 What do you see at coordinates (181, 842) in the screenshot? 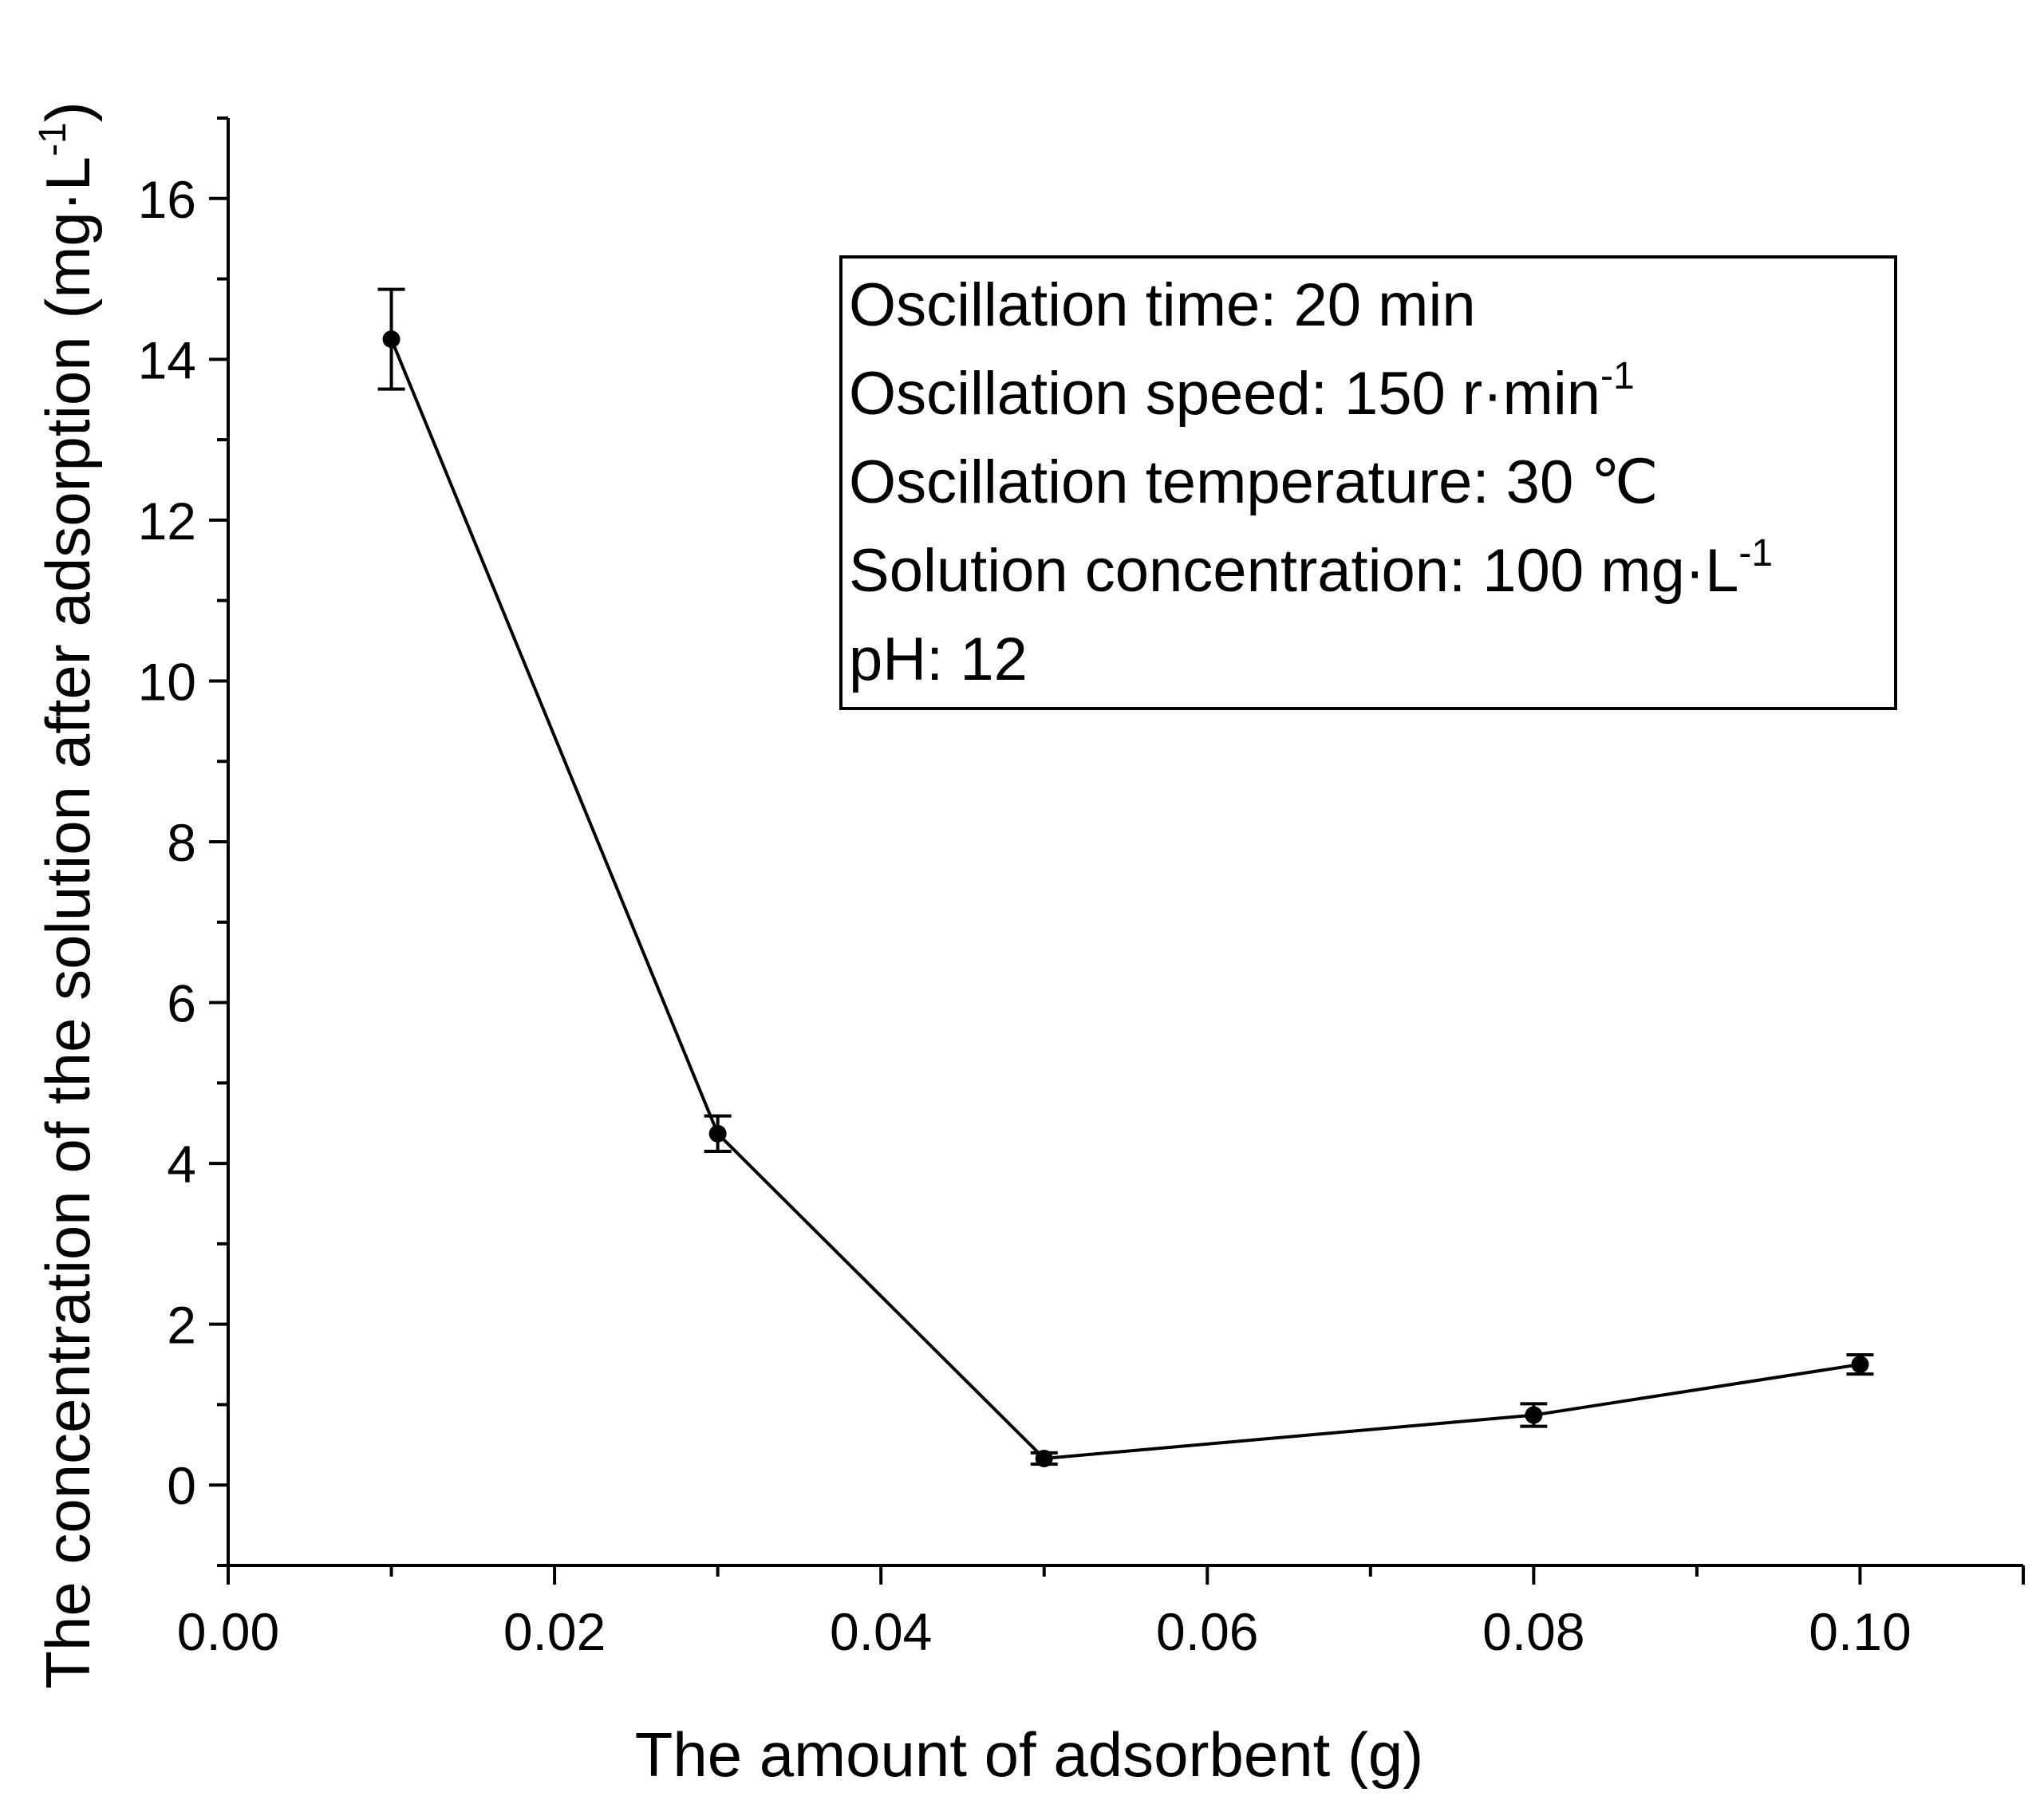
I see `y-tick-label: 8` at bounding box center [181, 842].